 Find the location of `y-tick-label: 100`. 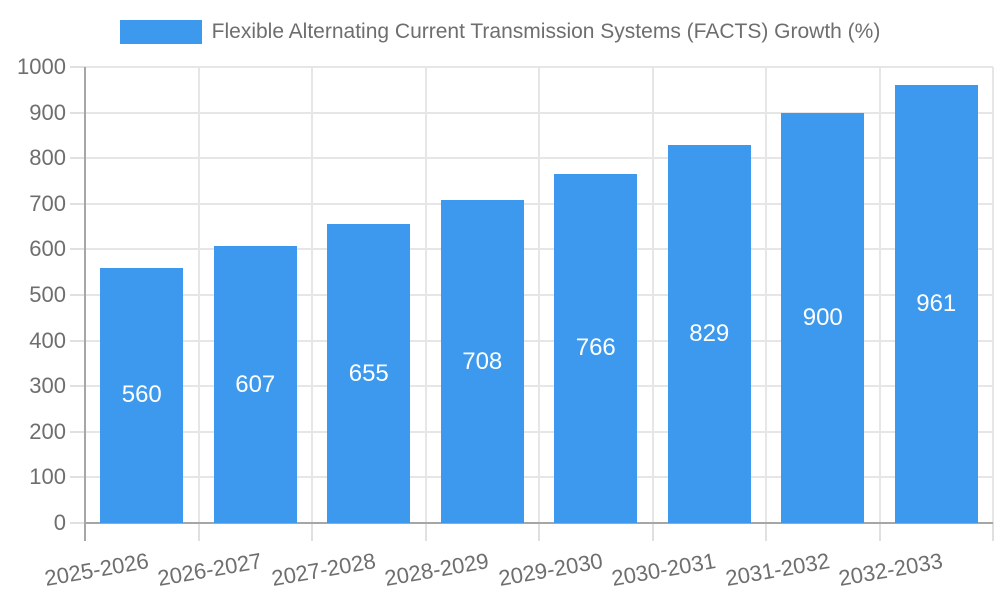

y-tick-label: 100 is located at coordinates (47, 477).